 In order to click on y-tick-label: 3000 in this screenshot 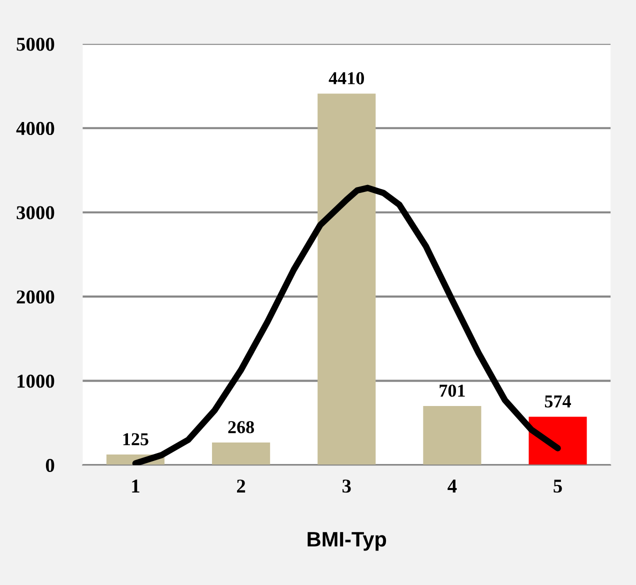, I will do `click(35, 213)`.